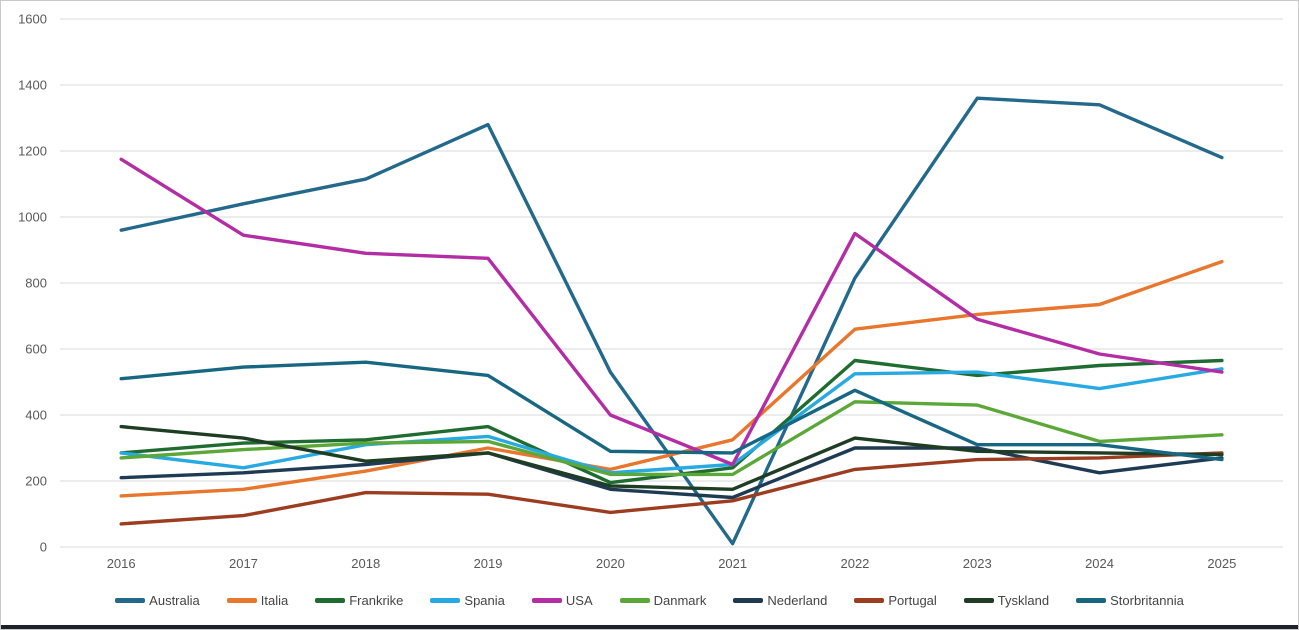 The image size is (1299, 630). What do you see at coordinates (484, 600) in the screenshot?
I see `legend-item-label: Spania` at bounding box center [484, 600].